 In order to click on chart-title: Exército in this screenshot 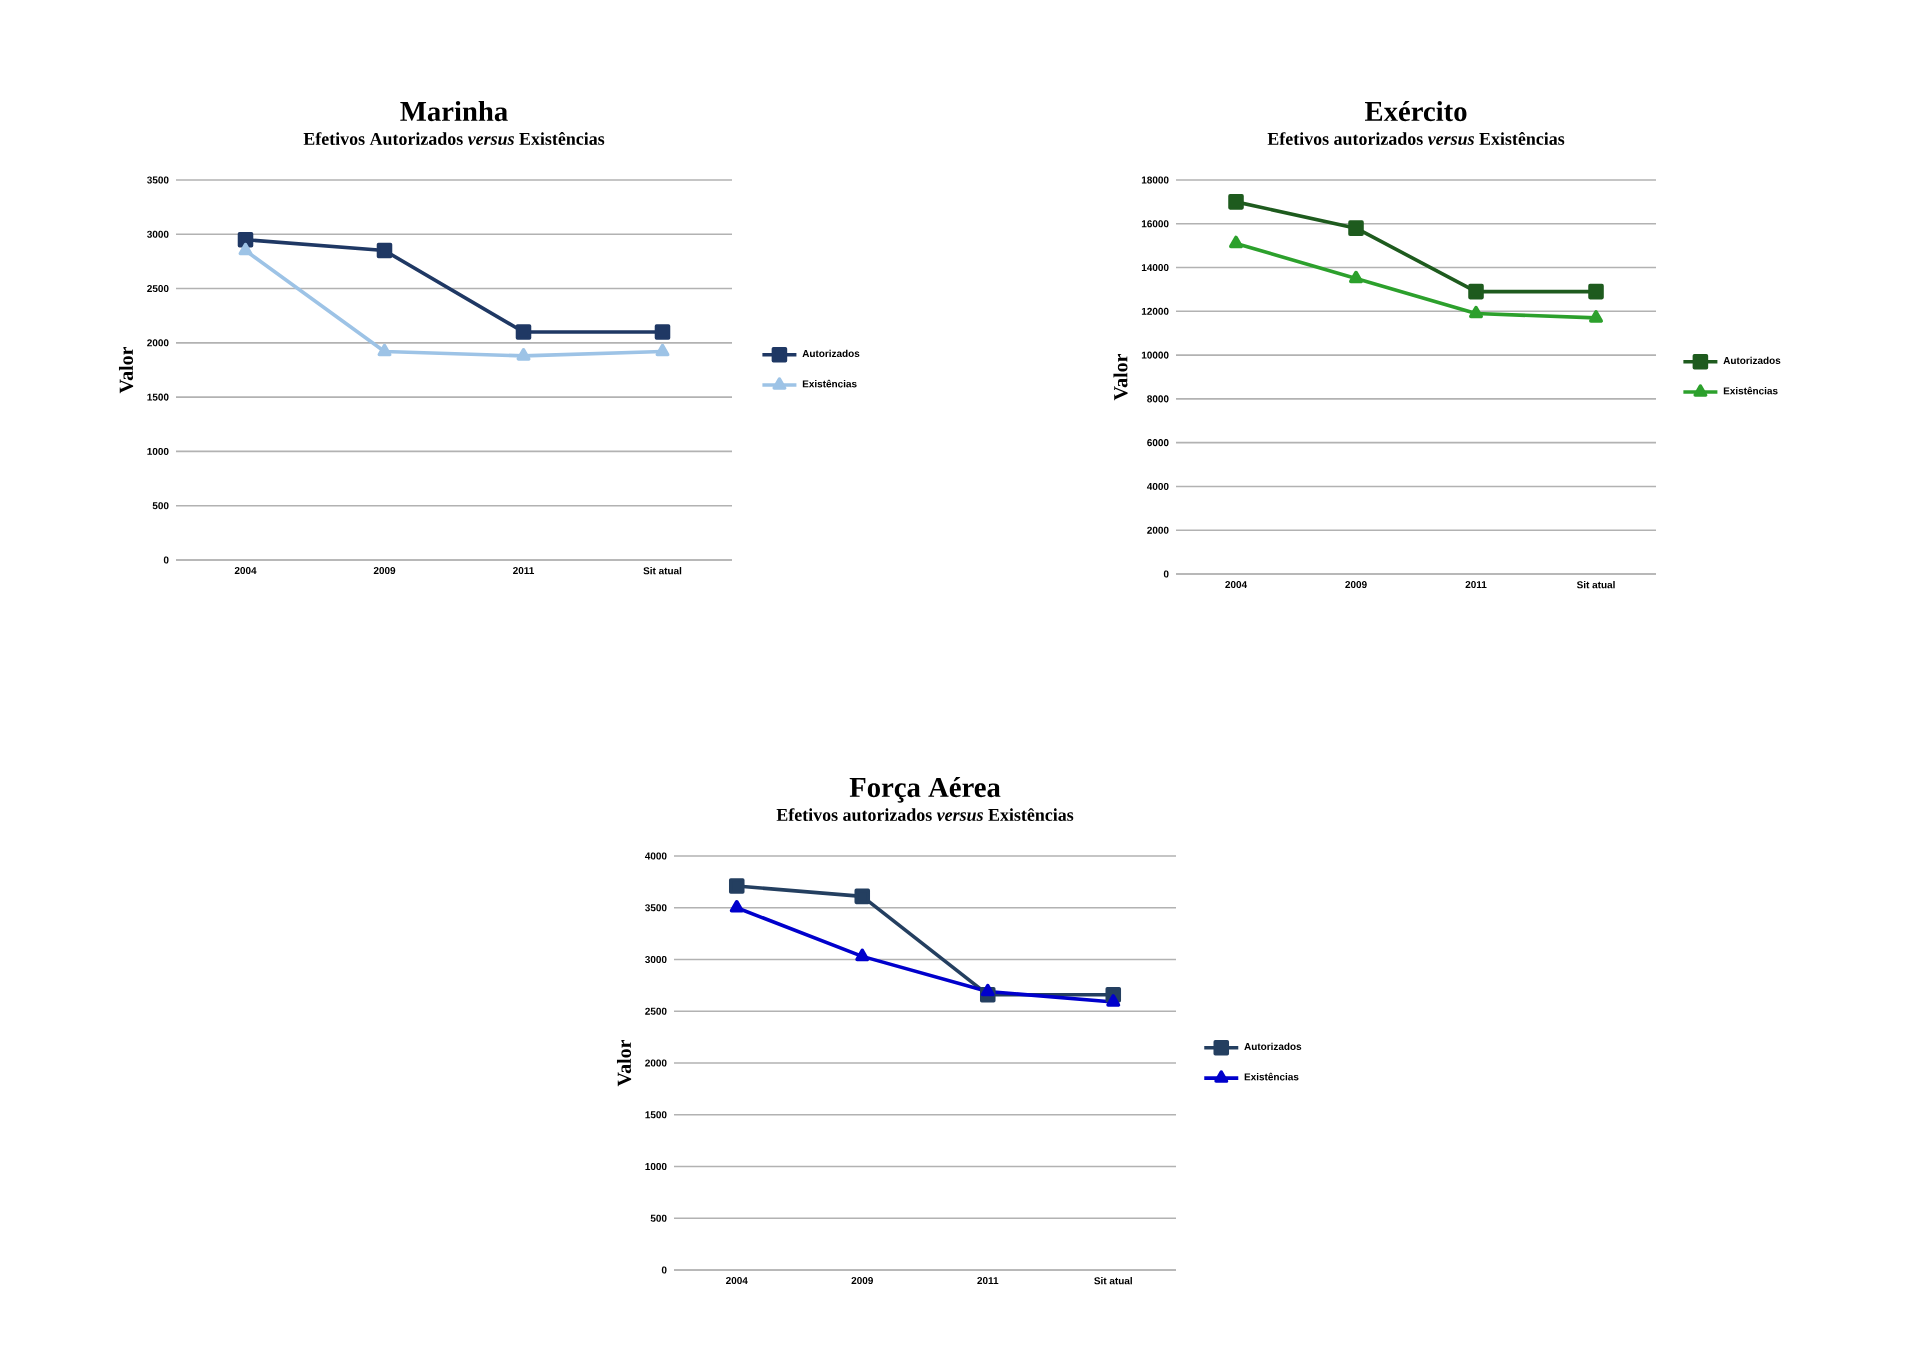, I will do `click(1415, 111)`.